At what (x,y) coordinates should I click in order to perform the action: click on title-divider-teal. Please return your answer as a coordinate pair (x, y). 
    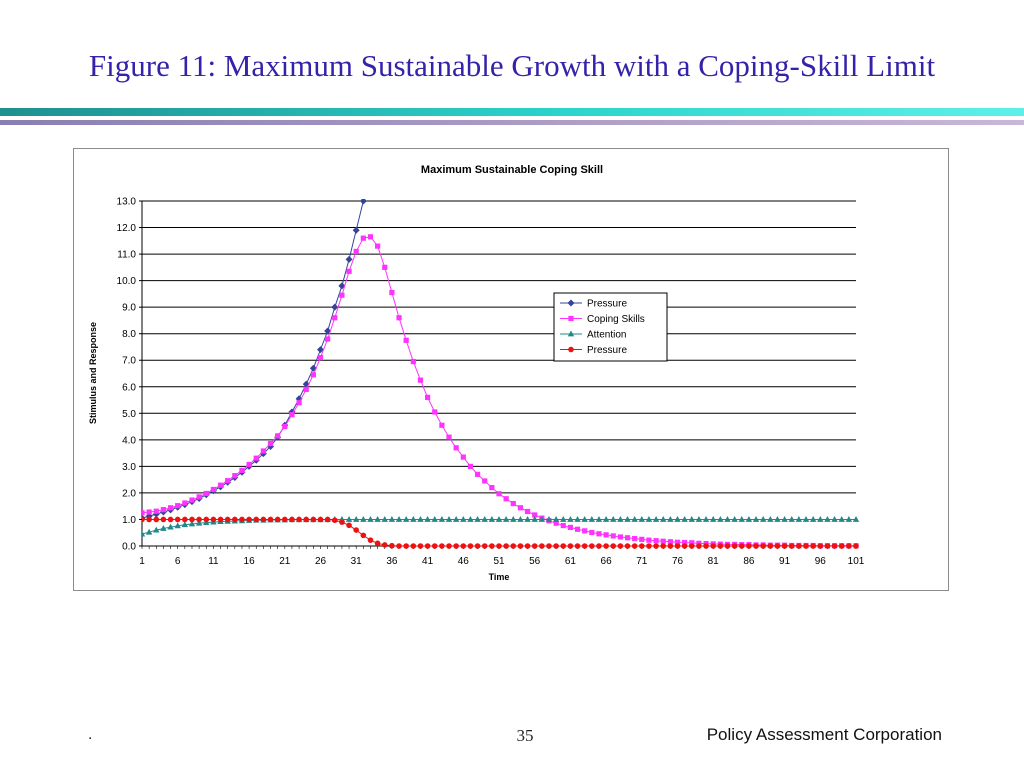
    Looking at the image, I should click on (512, 112).